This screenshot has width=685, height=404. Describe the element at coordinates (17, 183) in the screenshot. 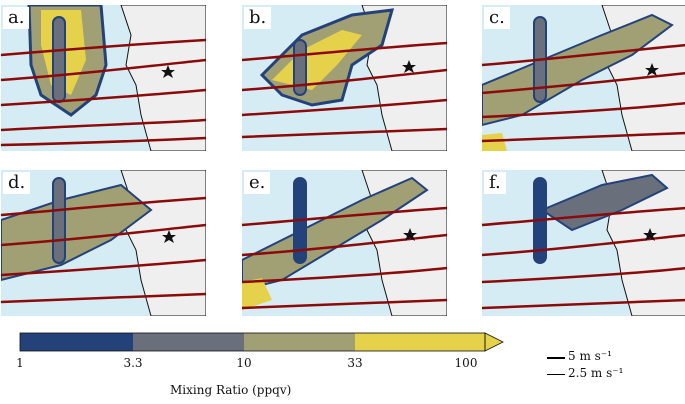

I see `panel-label-d: d.` at that location.